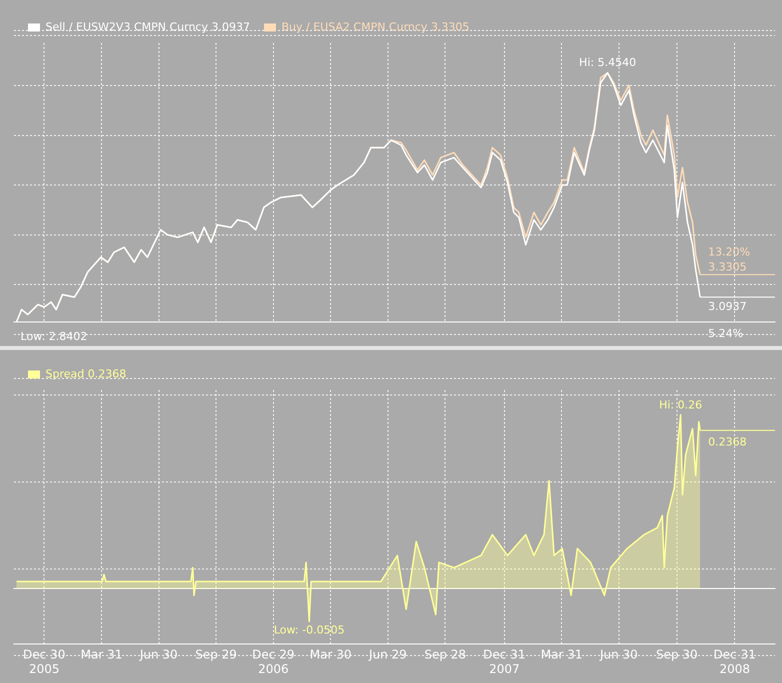 This screenshot has width=782, height=683. I want to click on annotation: 0.2368, so click(727, 441).